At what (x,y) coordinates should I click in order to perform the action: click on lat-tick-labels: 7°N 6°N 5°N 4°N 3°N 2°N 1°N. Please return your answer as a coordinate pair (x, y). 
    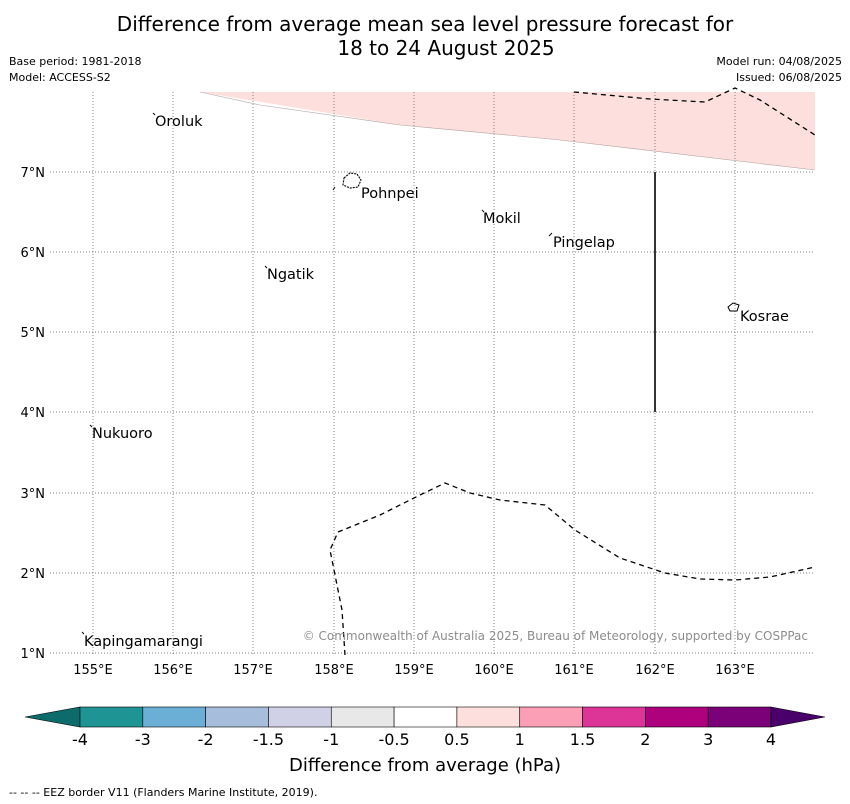
    Looking at the image, I should click on (33, 414).